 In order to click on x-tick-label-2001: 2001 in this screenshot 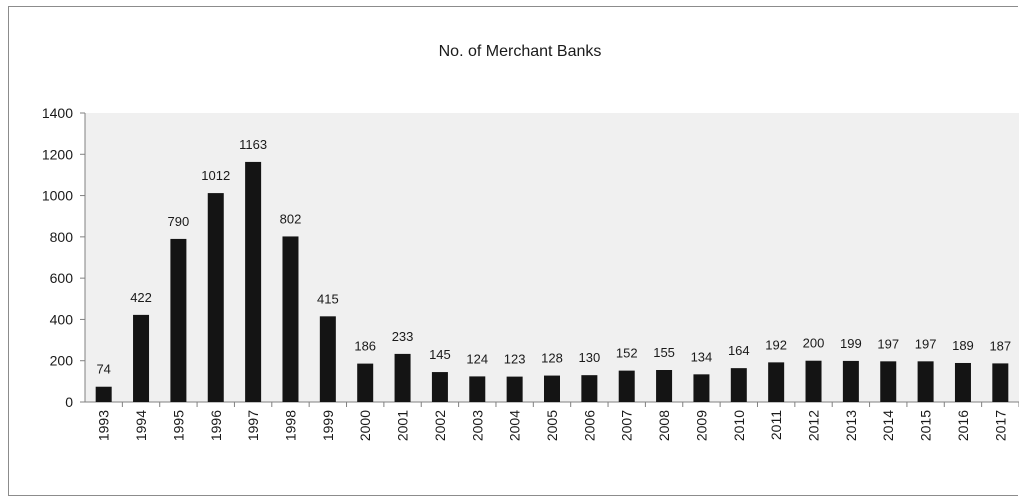, I will do `click(403, 425)`.